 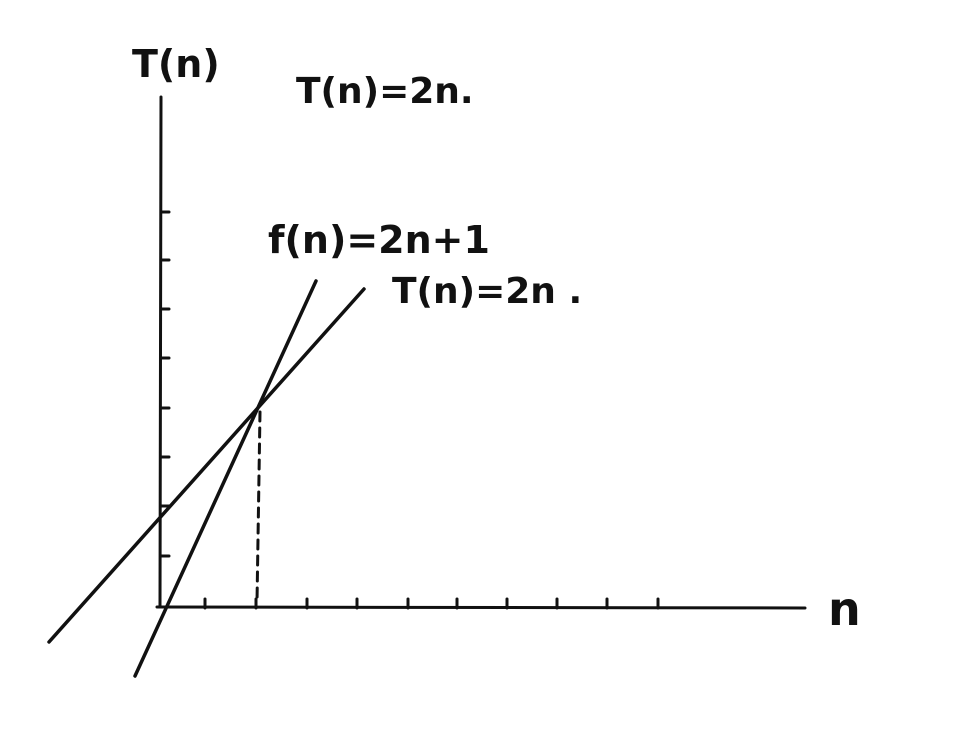 What do you see at coordinates (481, 607) in the screenshot?
I see `x-axis` at bounding box center [481, 607].